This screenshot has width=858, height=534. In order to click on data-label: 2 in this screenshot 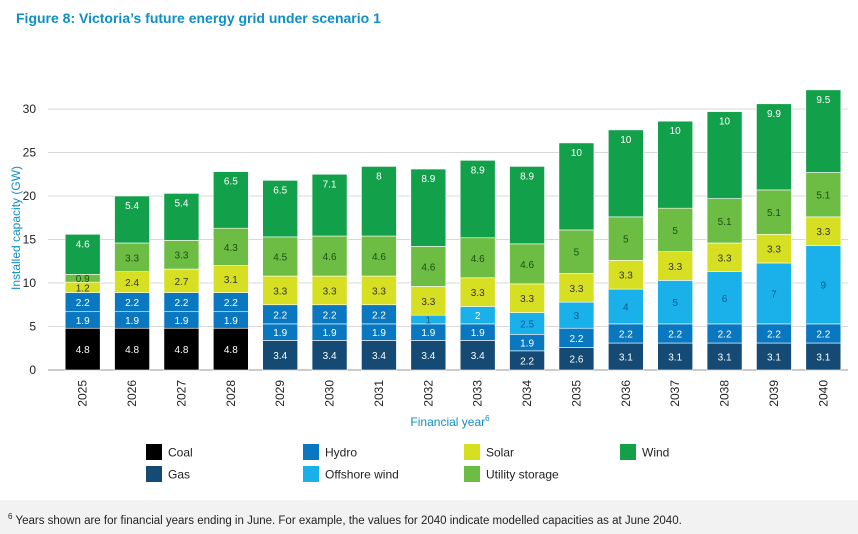, I will do `click(478, 316)`.